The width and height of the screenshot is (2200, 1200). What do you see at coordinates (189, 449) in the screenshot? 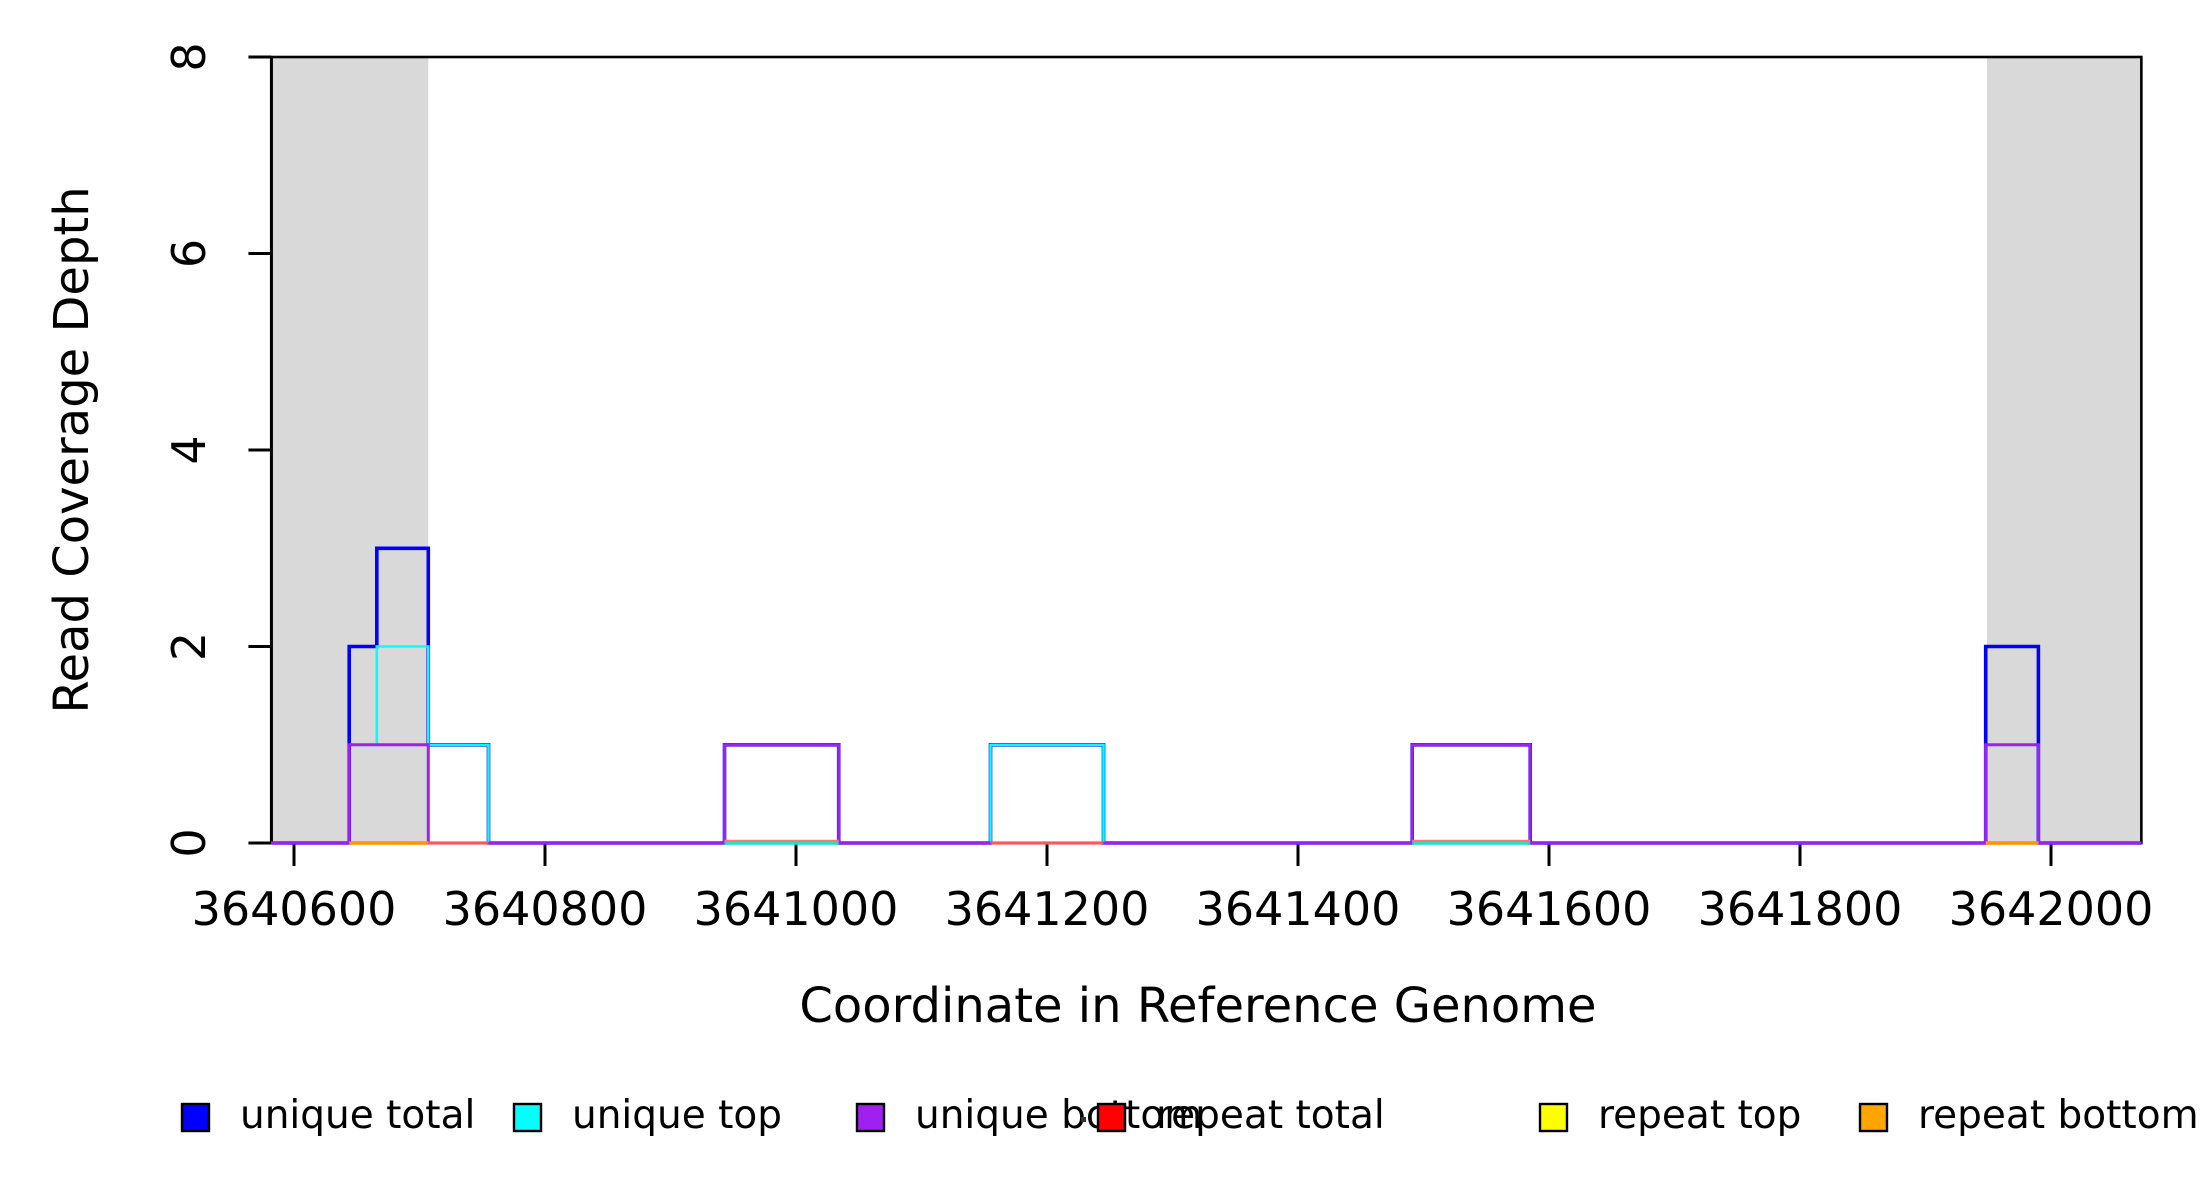
I see `y-tick-label: 4` at bounding box center [189, 449].